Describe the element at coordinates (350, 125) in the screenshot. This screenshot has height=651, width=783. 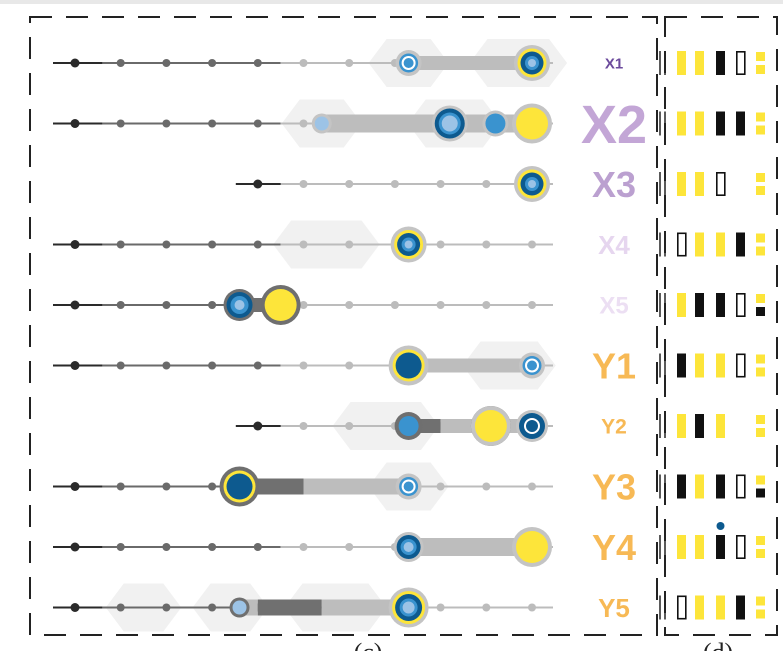
I see `timeline-row-x2: X2` at that location.